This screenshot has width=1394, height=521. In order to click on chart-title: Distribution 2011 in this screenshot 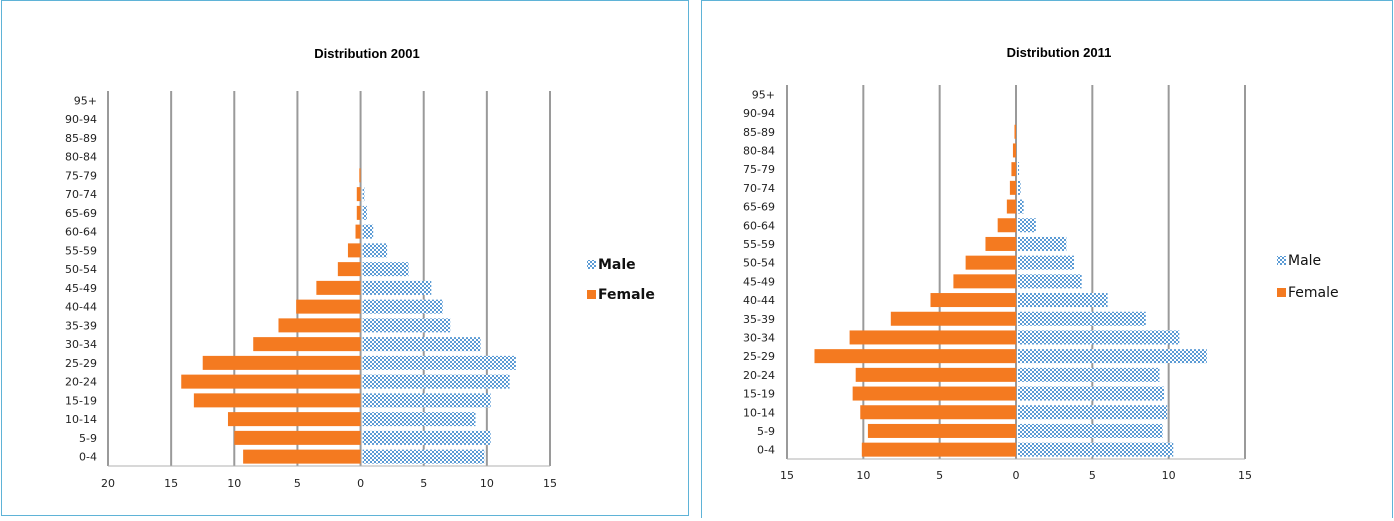, I will do `click(1059, 52)`.